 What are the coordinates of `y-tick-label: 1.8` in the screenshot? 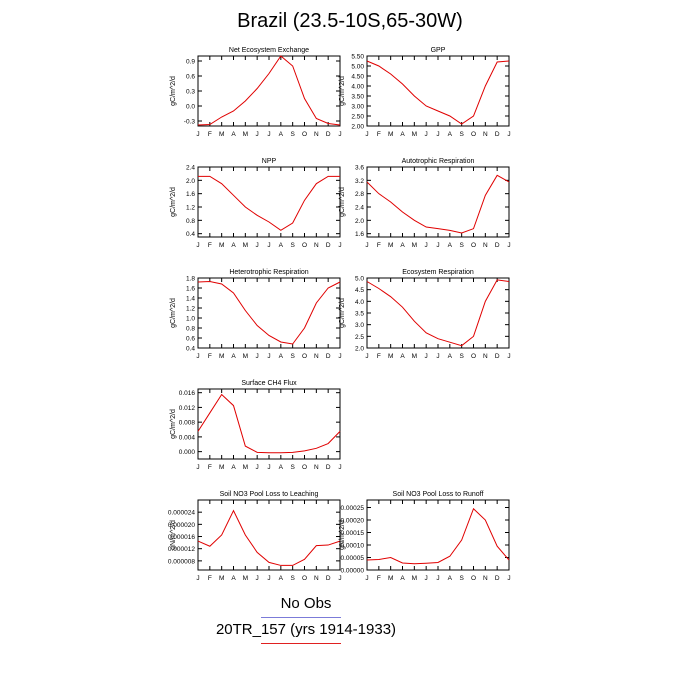 It's located at (190, 279).